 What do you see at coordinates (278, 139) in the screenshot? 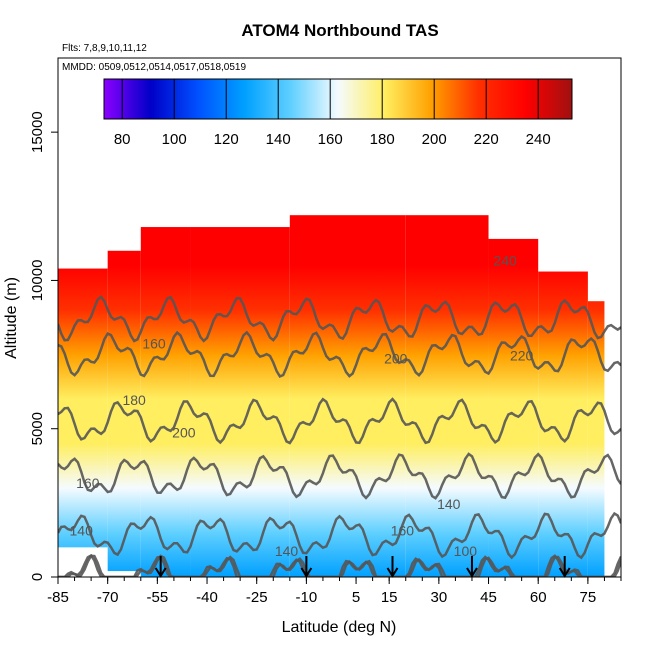
I see `colorbar-label-140: 140` at bounding box center [278, 139].